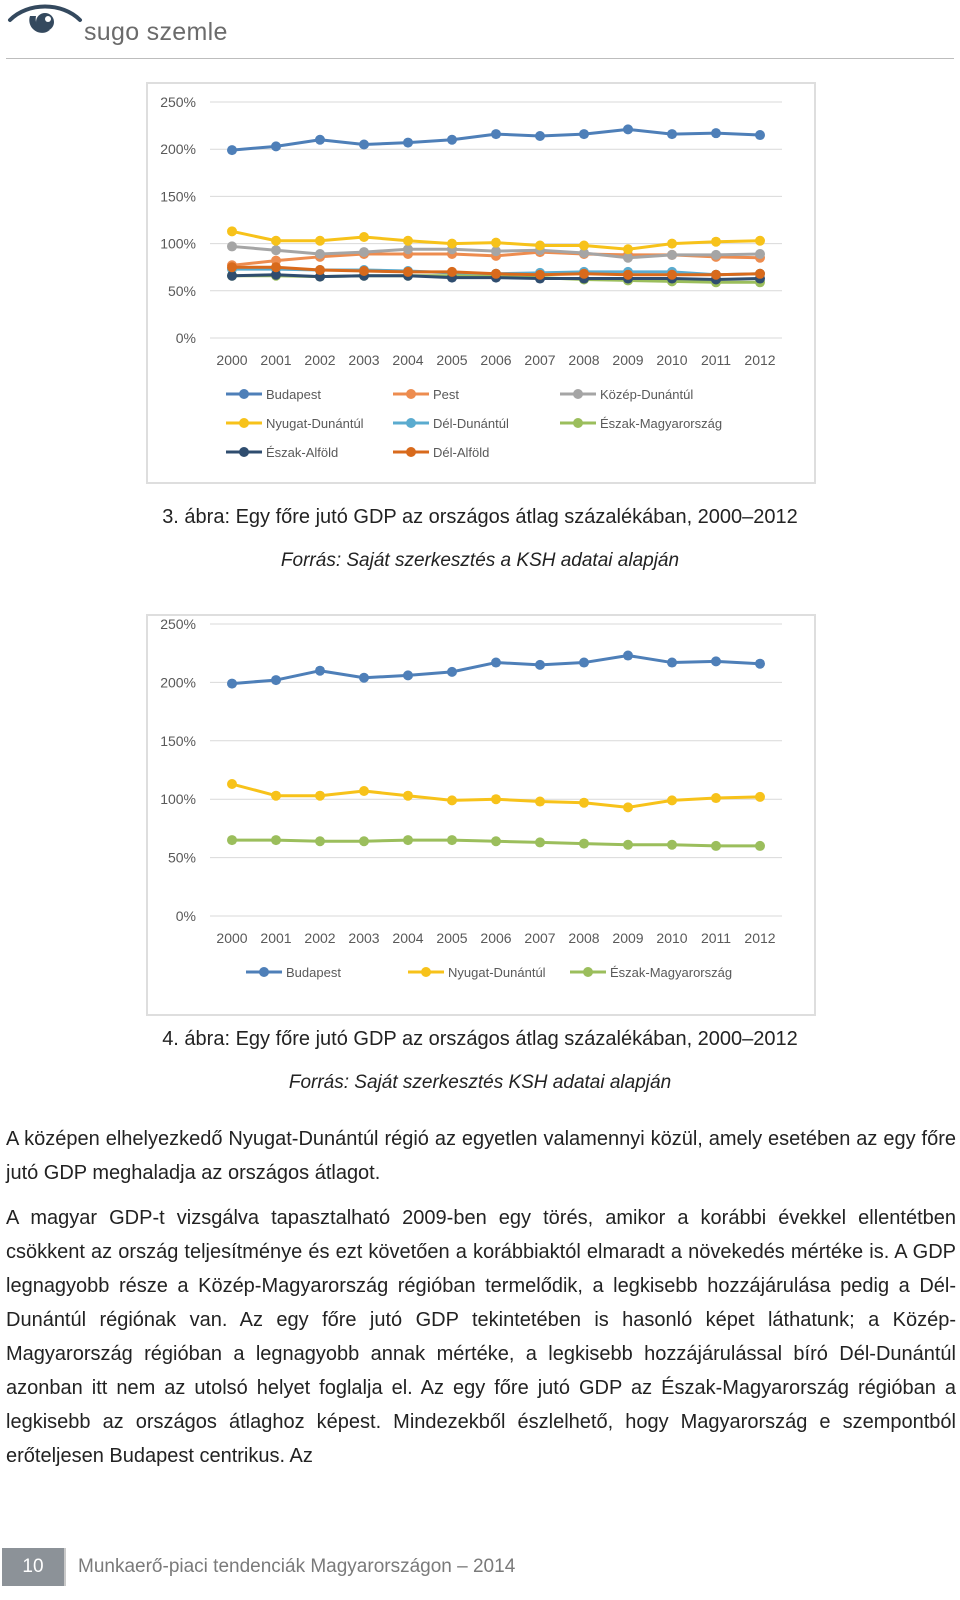 This screenshot has width=960, height=1600. Describe the element at coordinates (33, 1567) in the screenshot. I see `page-number: 10` at that location.